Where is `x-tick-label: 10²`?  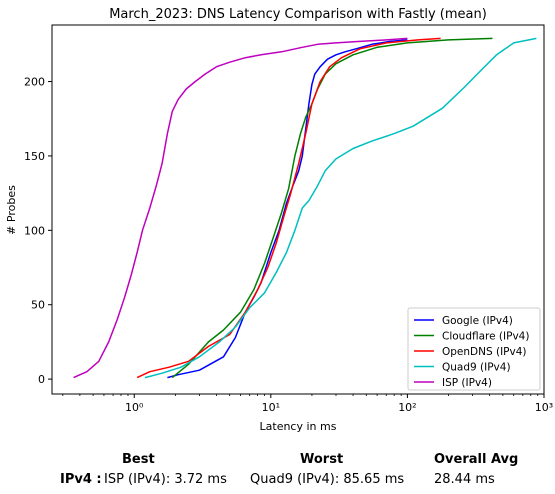
x-tick-label: 10² is located at coordinates (407, 407).